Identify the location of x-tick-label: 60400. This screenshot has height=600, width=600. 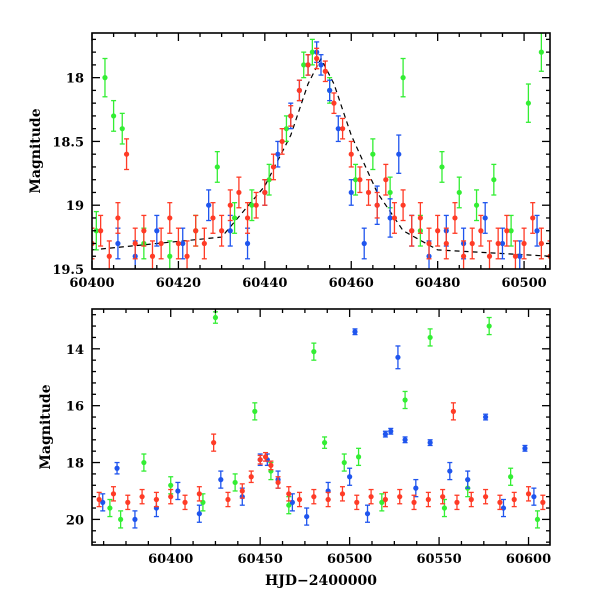
(91, 283).